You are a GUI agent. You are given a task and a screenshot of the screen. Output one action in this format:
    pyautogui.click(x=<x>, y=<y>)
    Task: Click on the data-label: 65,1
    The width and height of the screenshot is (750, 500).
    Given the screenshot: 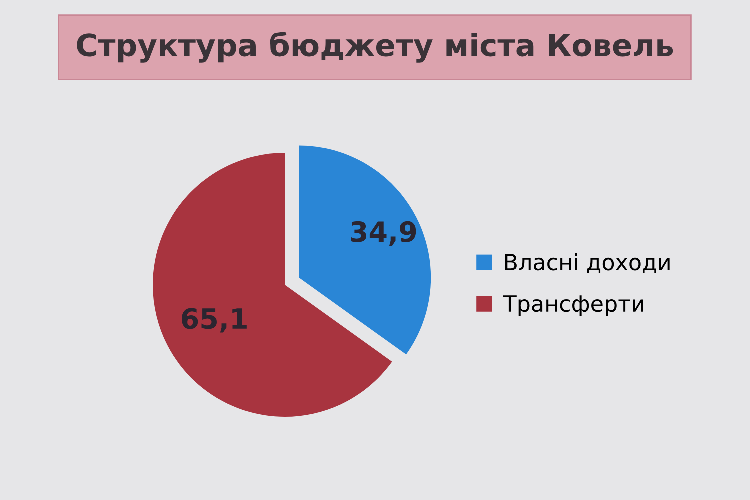 What is the action you would take?
    pyautogui.click(x=214, y=320)
    